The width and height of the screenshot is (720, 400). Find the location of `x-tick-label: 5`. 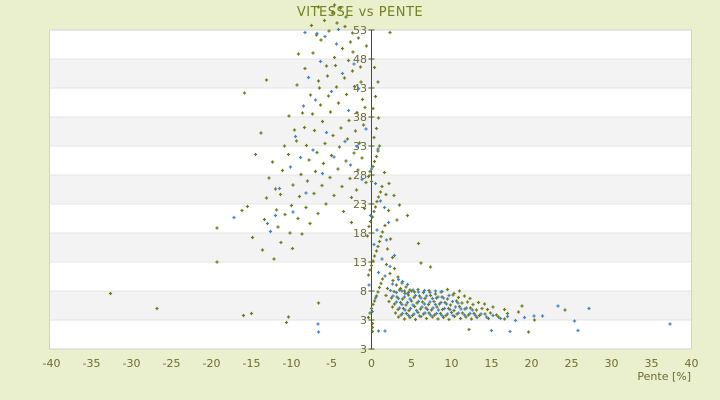

x-tick-label: 5 is located at coordinates (411, 363).